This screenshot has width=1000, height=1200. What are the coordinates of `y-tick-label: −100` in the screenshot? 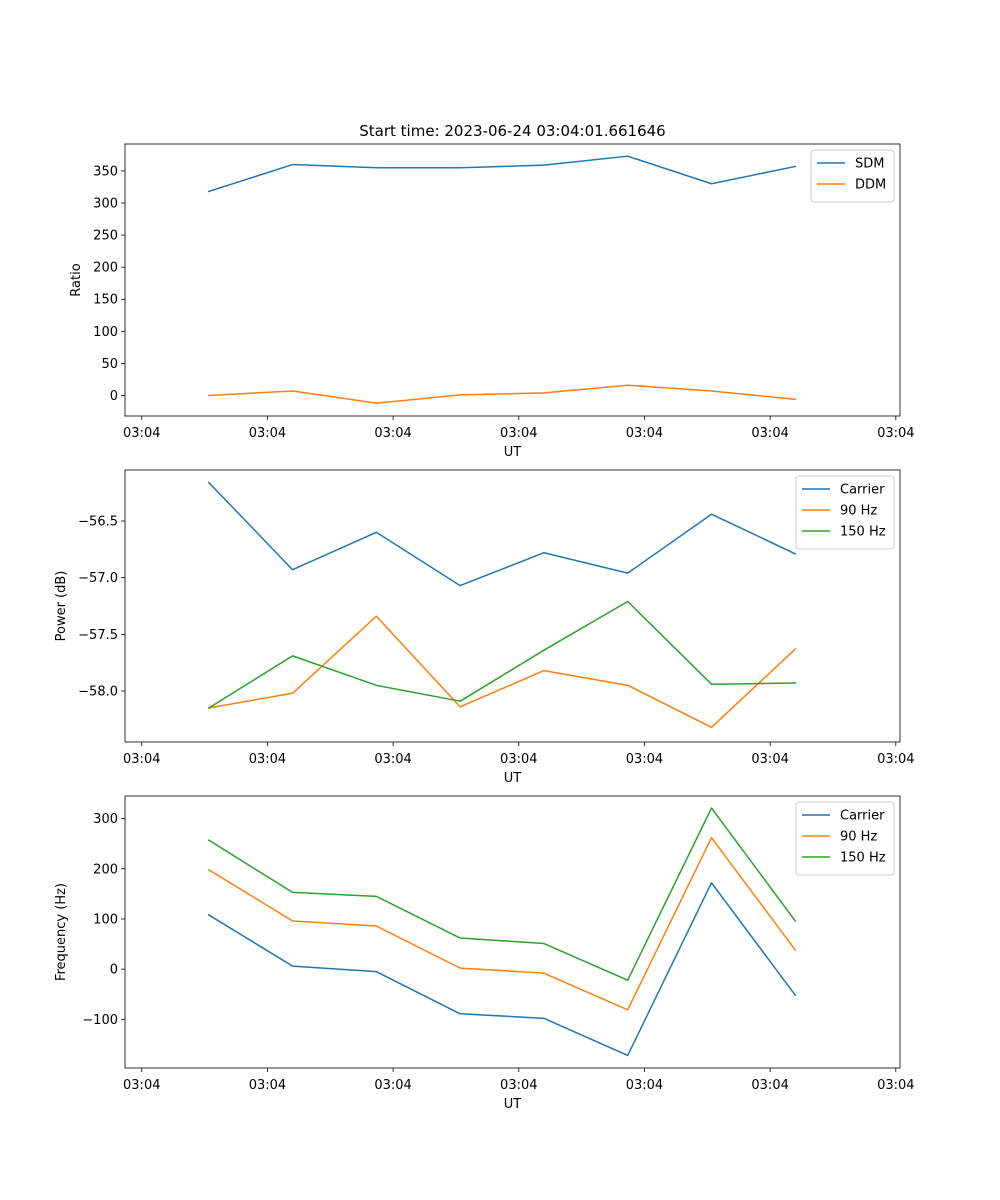 It's located at (100, 1020).